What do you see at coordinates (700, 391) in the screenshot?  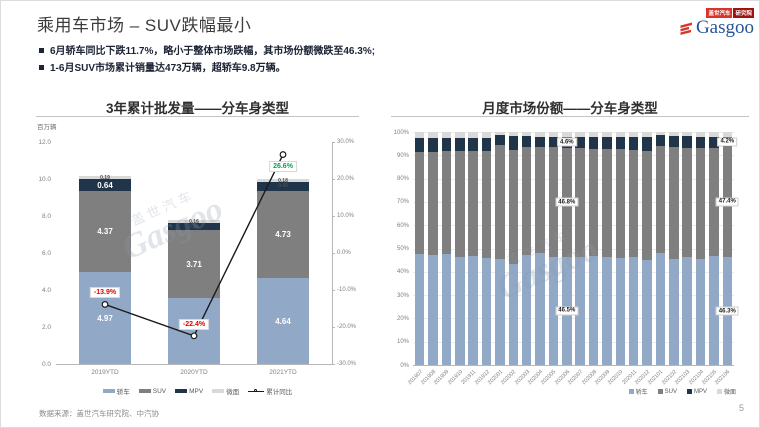 I see `legend-label: MPV` at bounding box center [700, 391].